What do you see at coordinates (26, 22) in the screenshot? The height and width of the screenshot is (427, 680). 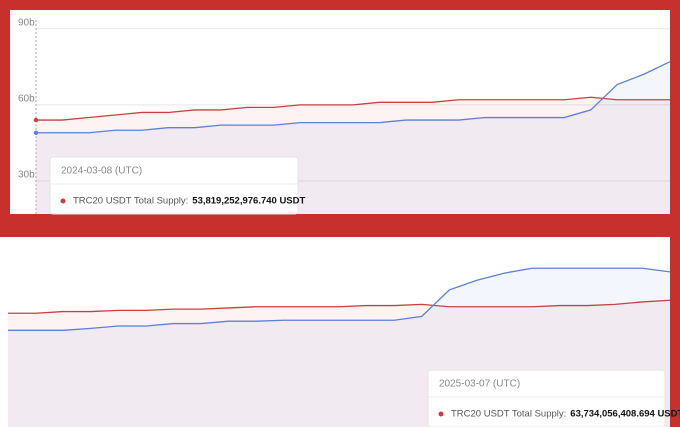 I see `y-tick-label: 90b` at bounding box center [26, 22].